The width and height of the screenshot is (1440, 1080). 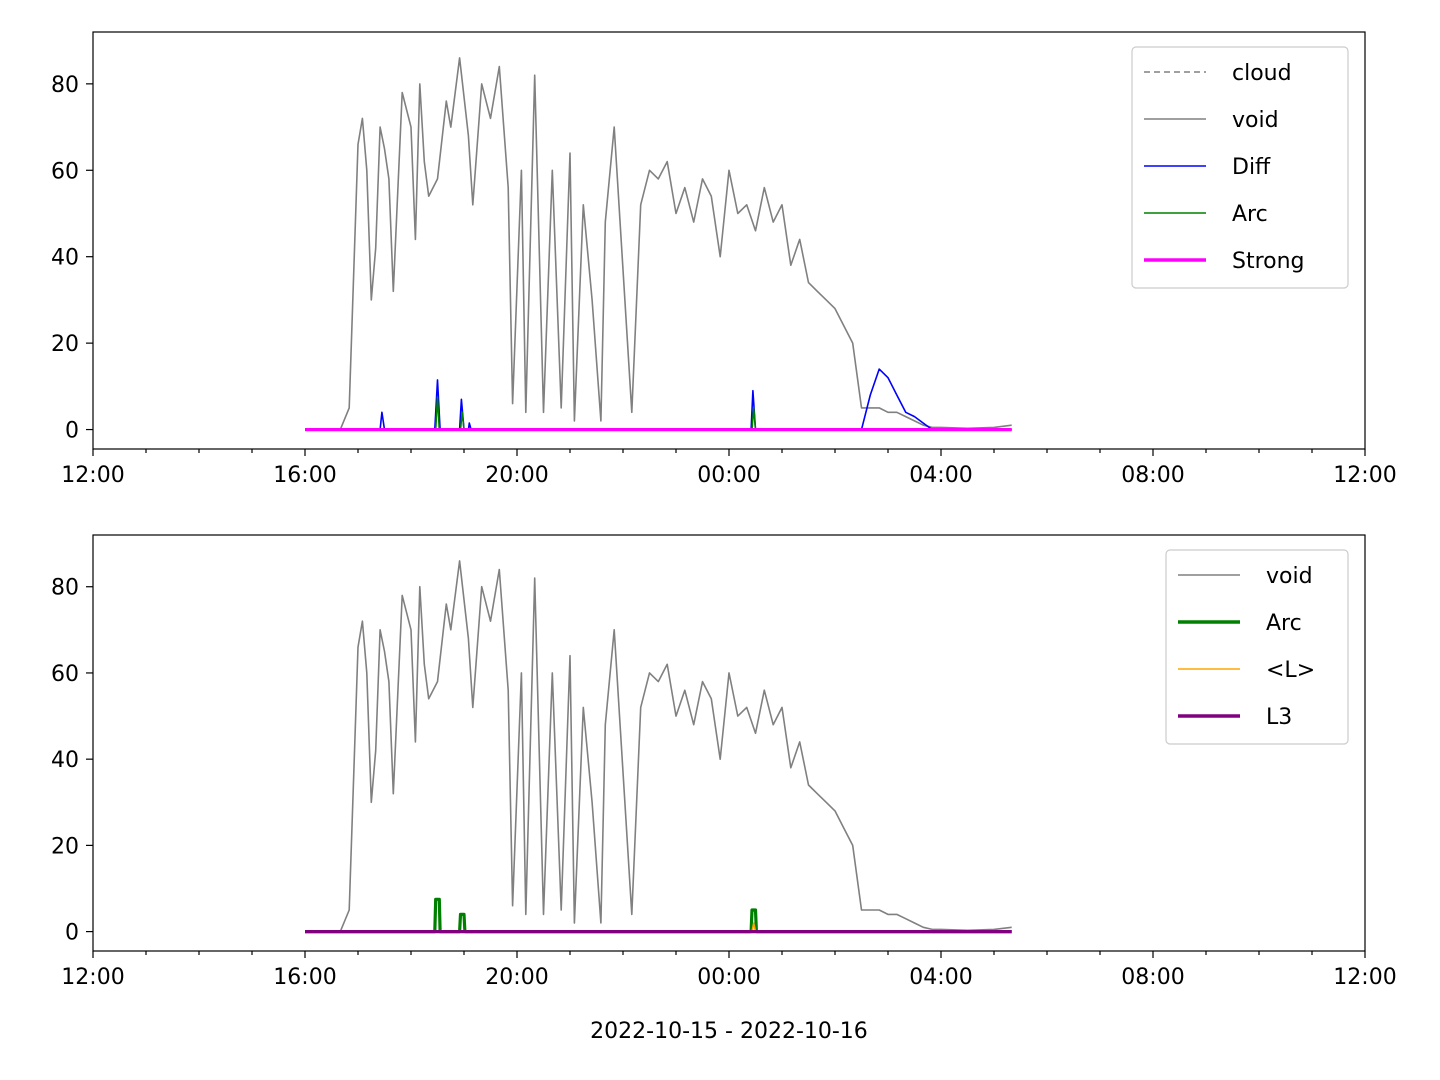 What do you see at coordinates (304, 475) in the screenshot?
I see `top-x-tick-label: 16:00` at bounding box center [304, 475].